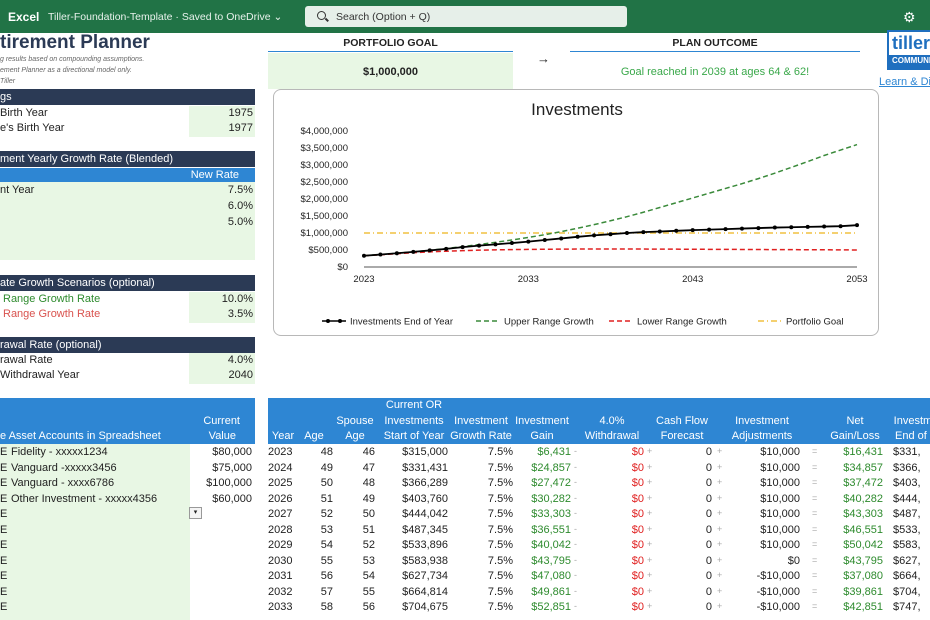 This screenshot has width=930, height=620. I want to click on projection-cell-year: 2025, so click(280, 483).